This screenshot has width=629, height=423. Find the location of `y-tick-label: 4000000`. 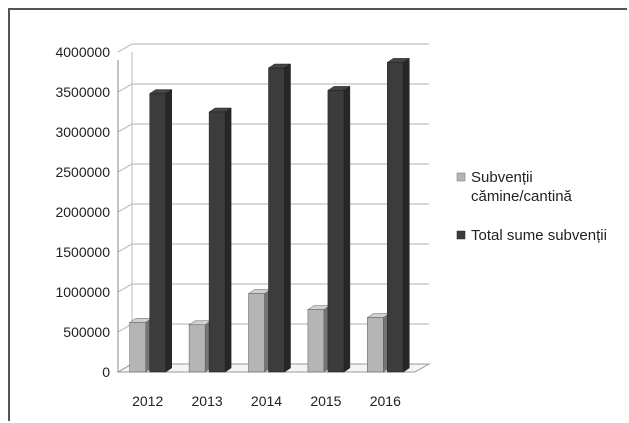

y-tick-label: 4000000 is located at coordinates (82, 52).